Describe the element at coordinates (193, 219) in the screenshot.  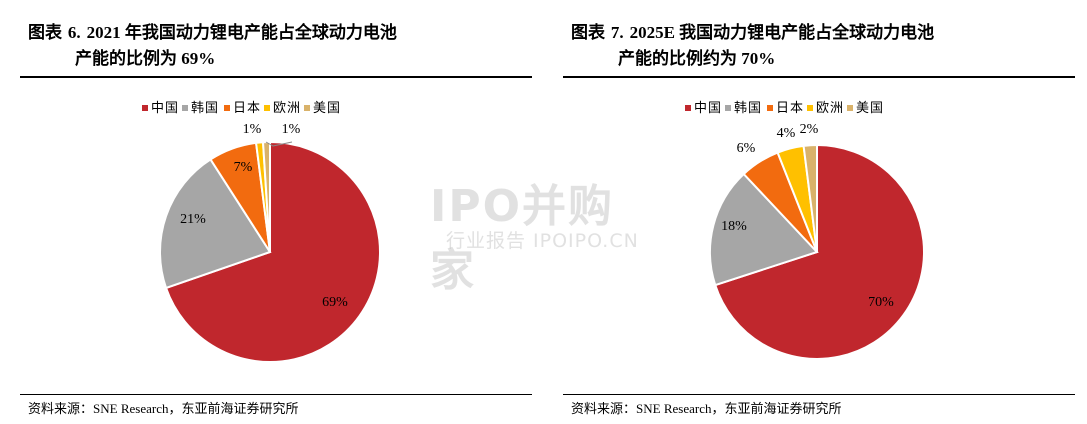
I see `data-label: 21%` at that location.